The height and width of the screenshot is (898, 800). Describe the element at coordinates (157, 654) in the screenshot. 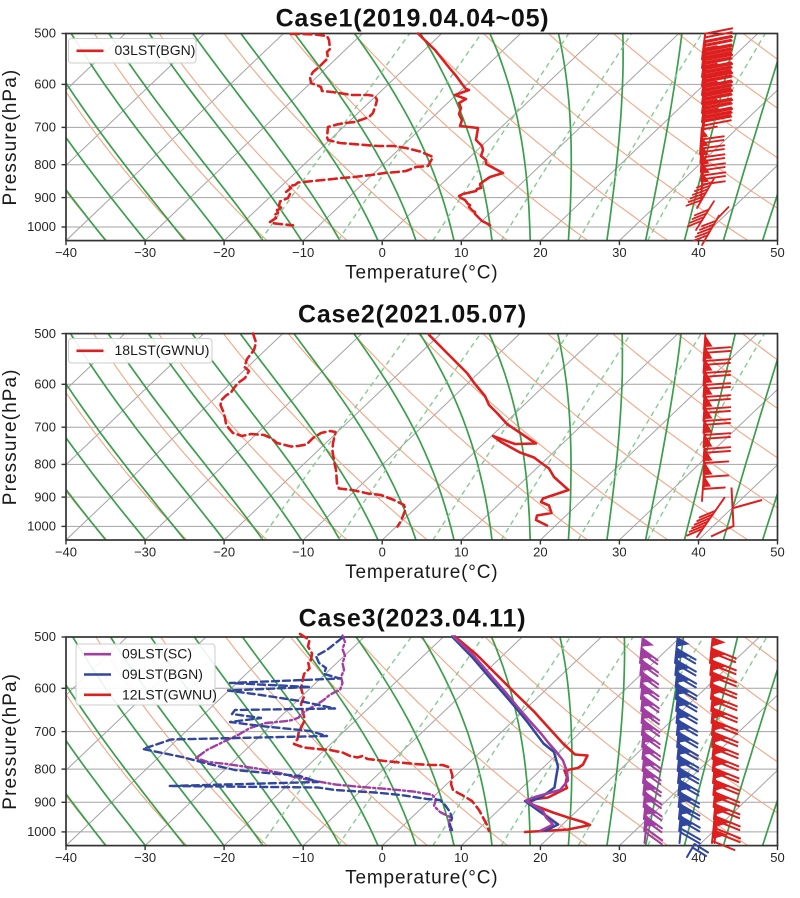

I see `svg-text: 09LST(SC)` at that location.